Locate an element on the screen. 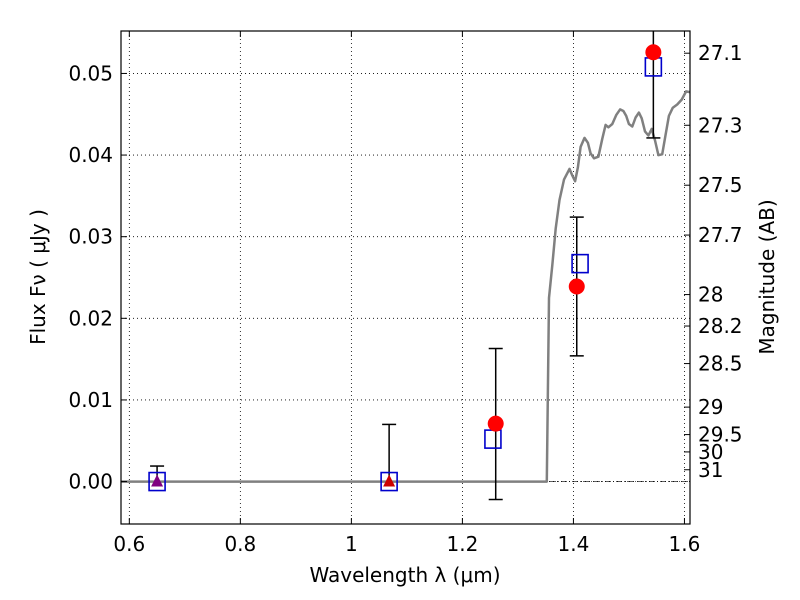 This screenshot has width=800, height=600. magnitude-tick-label: 29 is located at coordinates (710, 407).